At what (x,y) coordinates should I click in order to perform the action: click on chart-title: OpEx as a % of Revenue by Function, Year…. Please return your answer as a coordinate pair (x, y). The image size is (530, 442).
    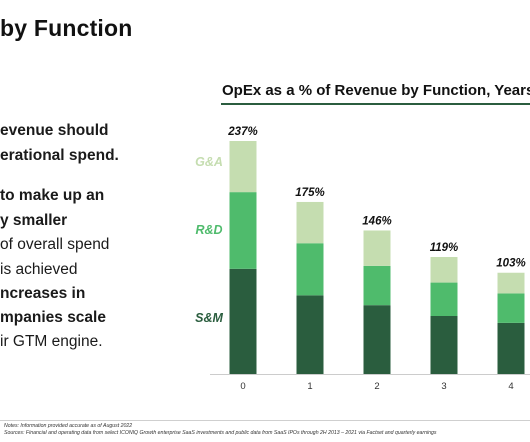
    Looking at the image, I should click on (376, 90).